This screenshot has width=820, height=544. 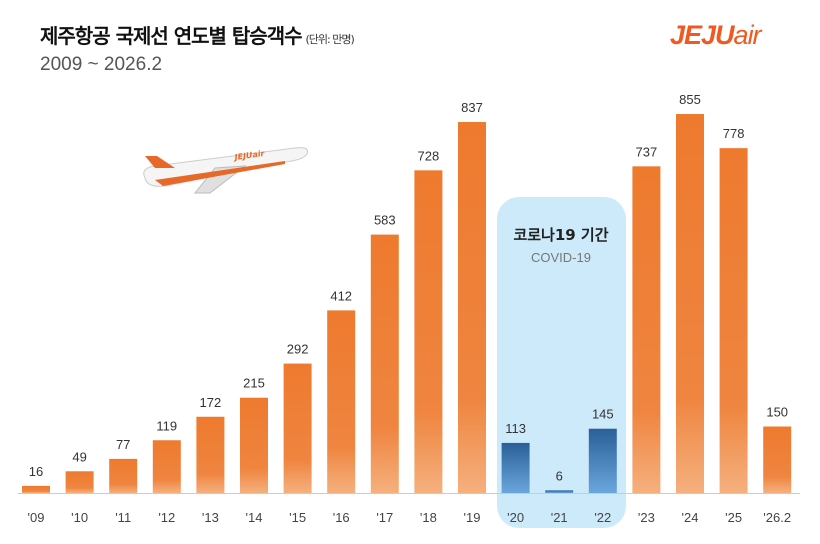 I want to click on data-label: 150, so click(x=777, y=412).